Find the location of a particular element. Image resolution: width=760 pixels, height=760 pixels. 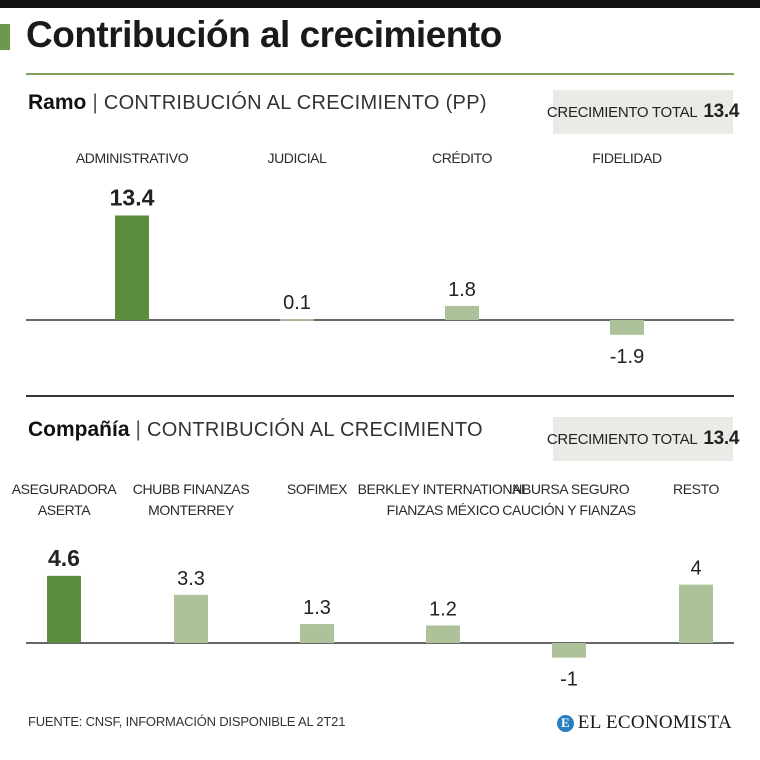

ramo-total-box: CRECIMIENTO TOTAL 13.4 is located at coordinates (643, 112).